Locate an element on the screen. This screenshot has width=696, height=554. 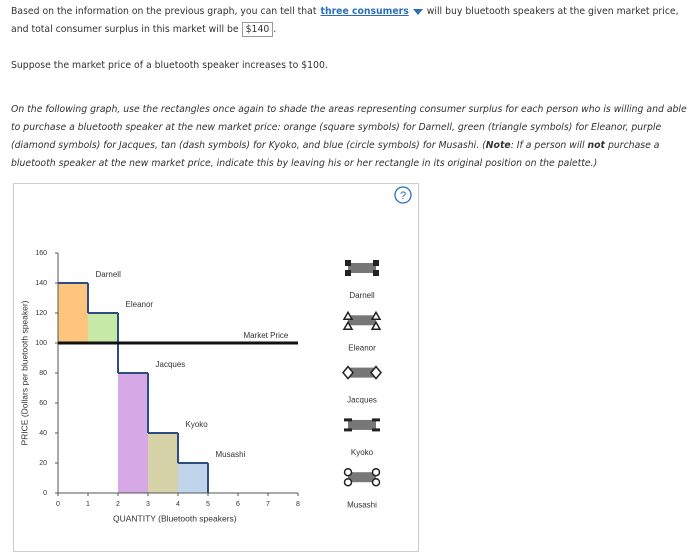
instr-bold: not is located at coordinates (596, 145).